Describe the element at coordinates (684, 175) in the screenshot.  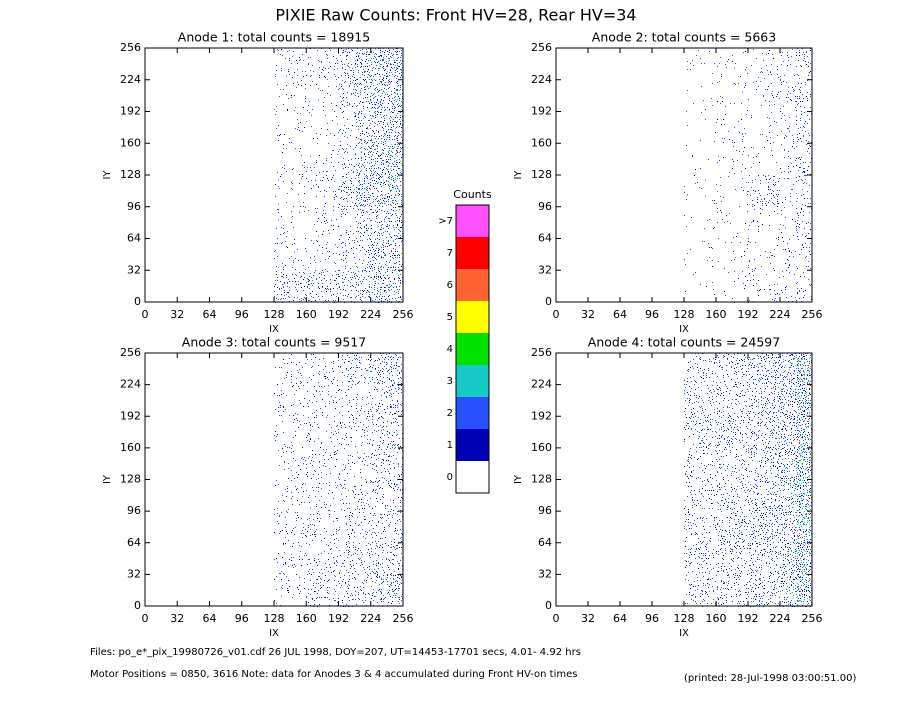
I see `plot-frame` at that location.